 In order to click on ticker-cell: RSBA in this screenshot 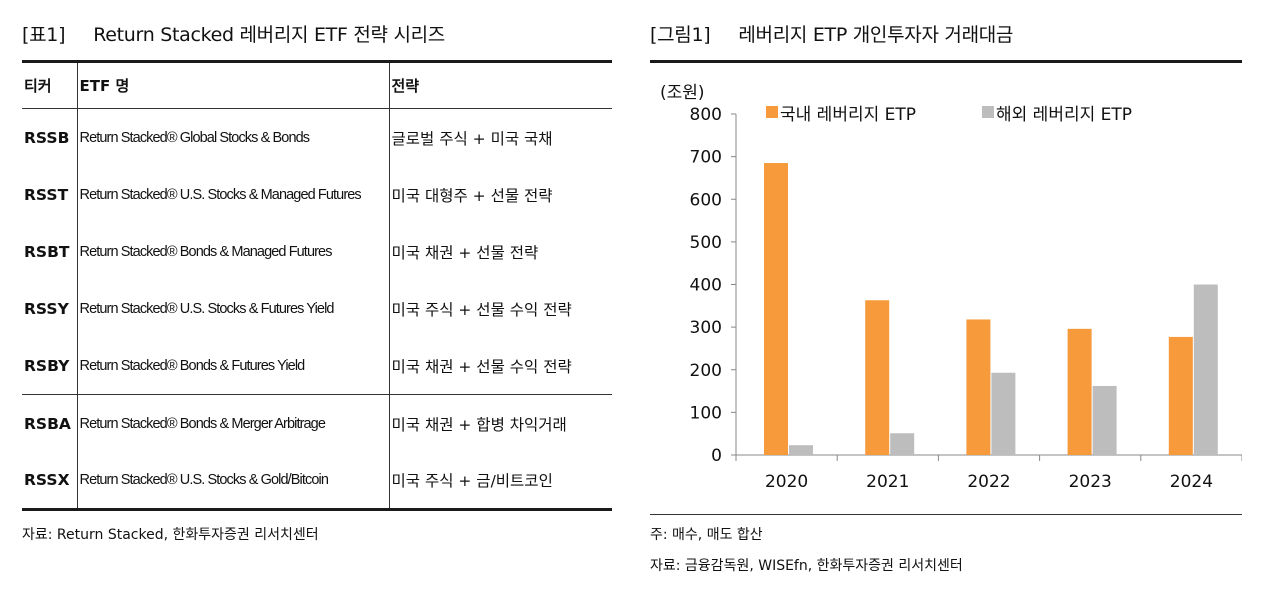, I will do `click(49, 423)`.